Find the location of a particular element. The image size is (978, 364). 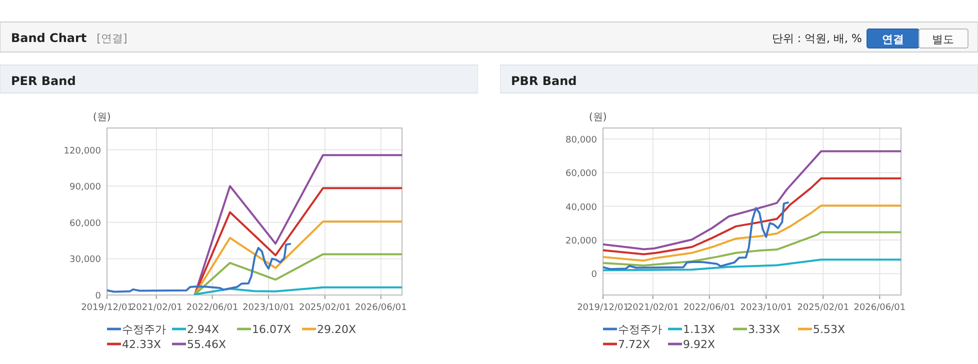

text: 별도 is located at coordinates (943, 39).